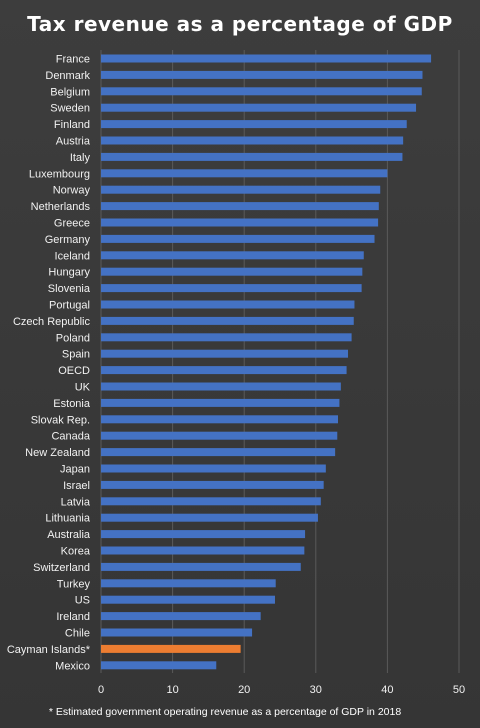 This screenshot has height=728, width=480. I want to click on x-tick-label: 0, so click(101, 690).